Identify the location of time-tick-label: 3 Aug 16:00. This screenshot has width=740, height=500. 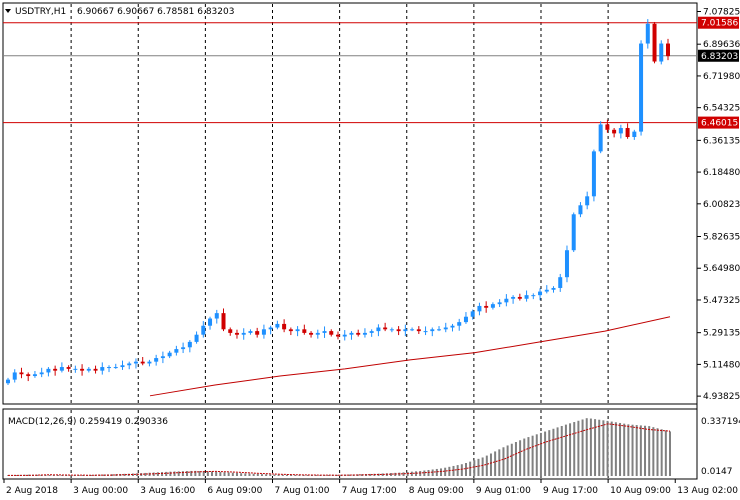
(167, 491).